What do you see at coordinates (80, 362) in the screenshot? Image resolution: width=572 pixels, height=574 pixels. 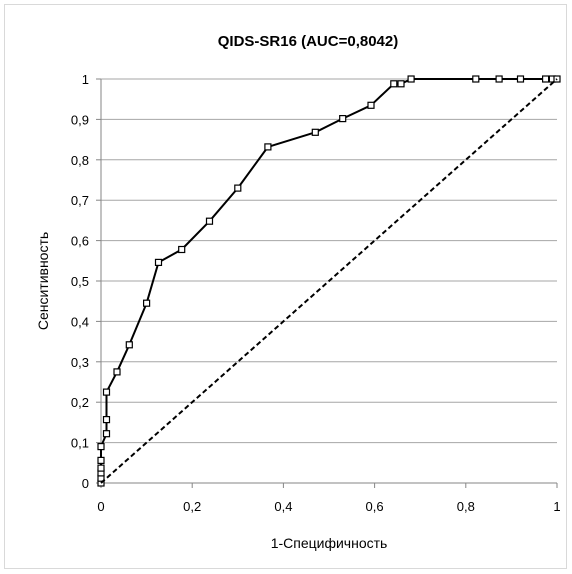 I see `y-tick-label: 0,3` at bounding box center [80, 362].